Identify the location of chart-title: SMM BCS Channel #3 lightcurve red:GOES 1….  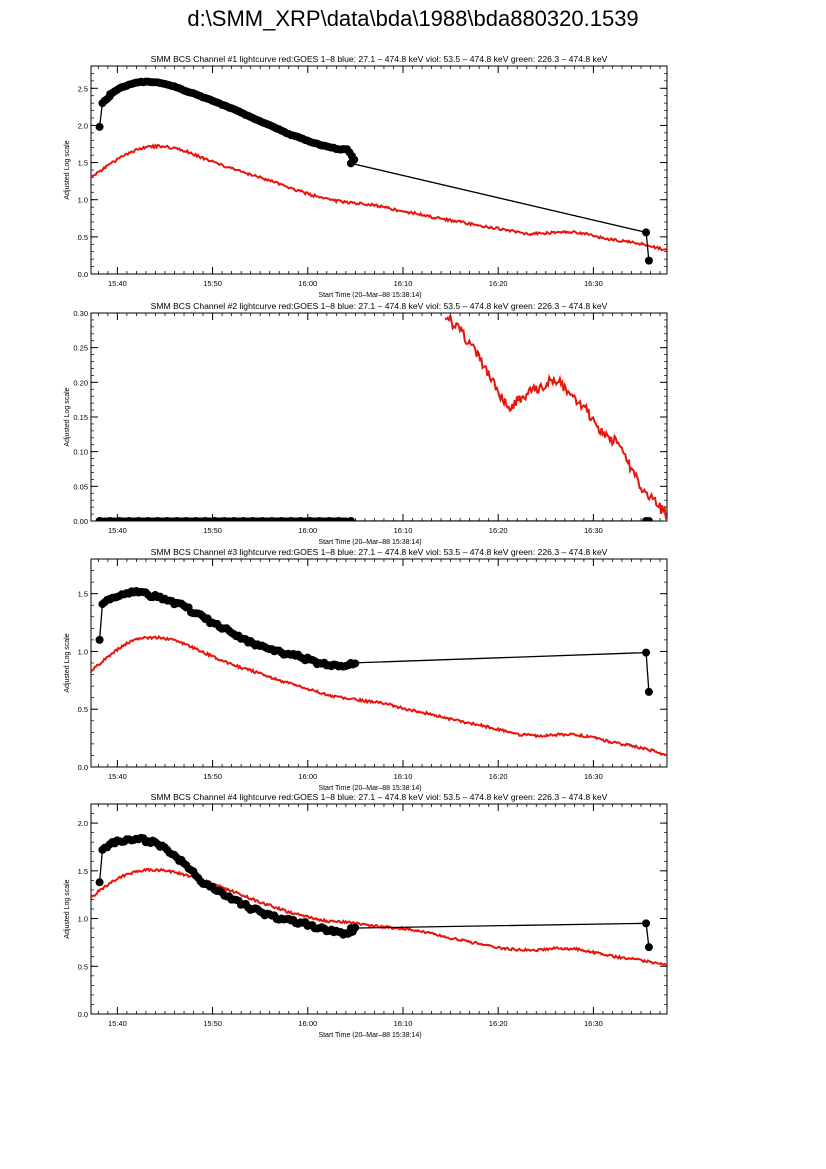
(379, 552).